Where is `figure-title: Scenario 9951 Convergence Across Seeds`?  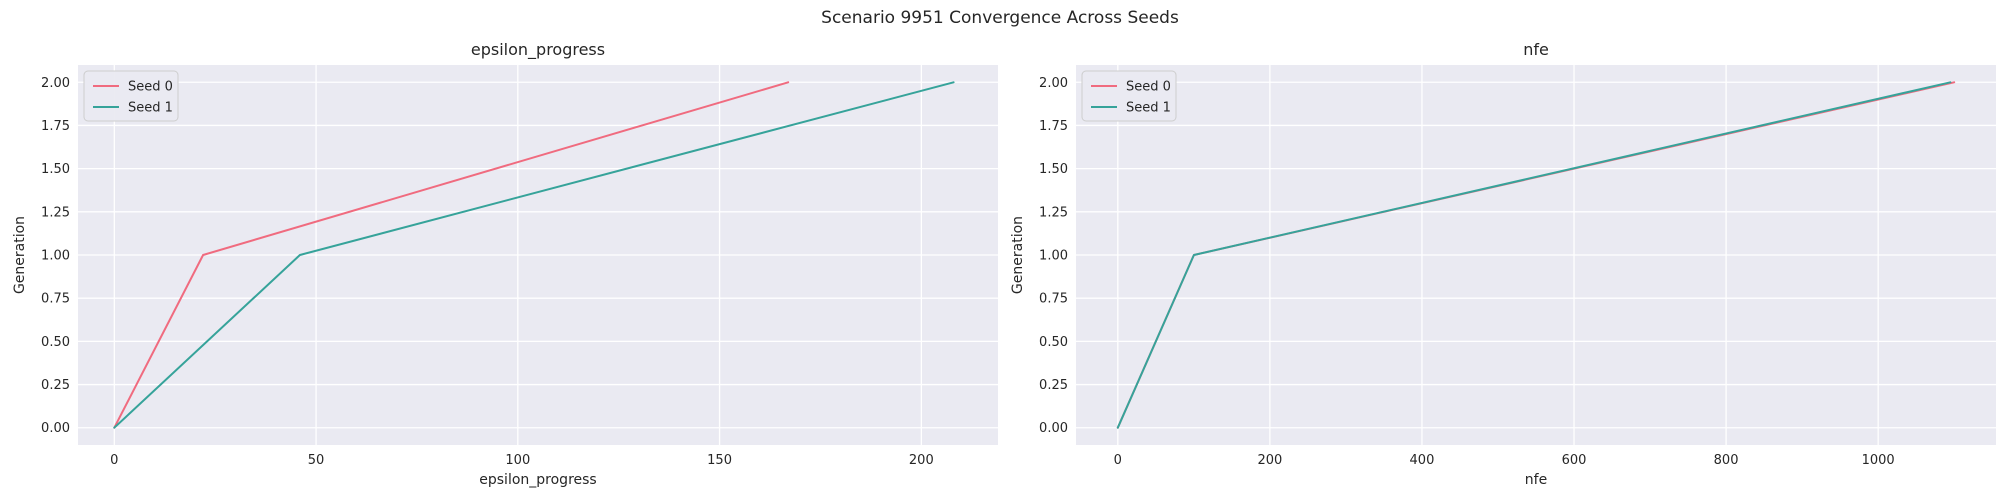
figure-title: Scenario 9951 Convergence Across Seeds is located at coordinates (1000, 18).